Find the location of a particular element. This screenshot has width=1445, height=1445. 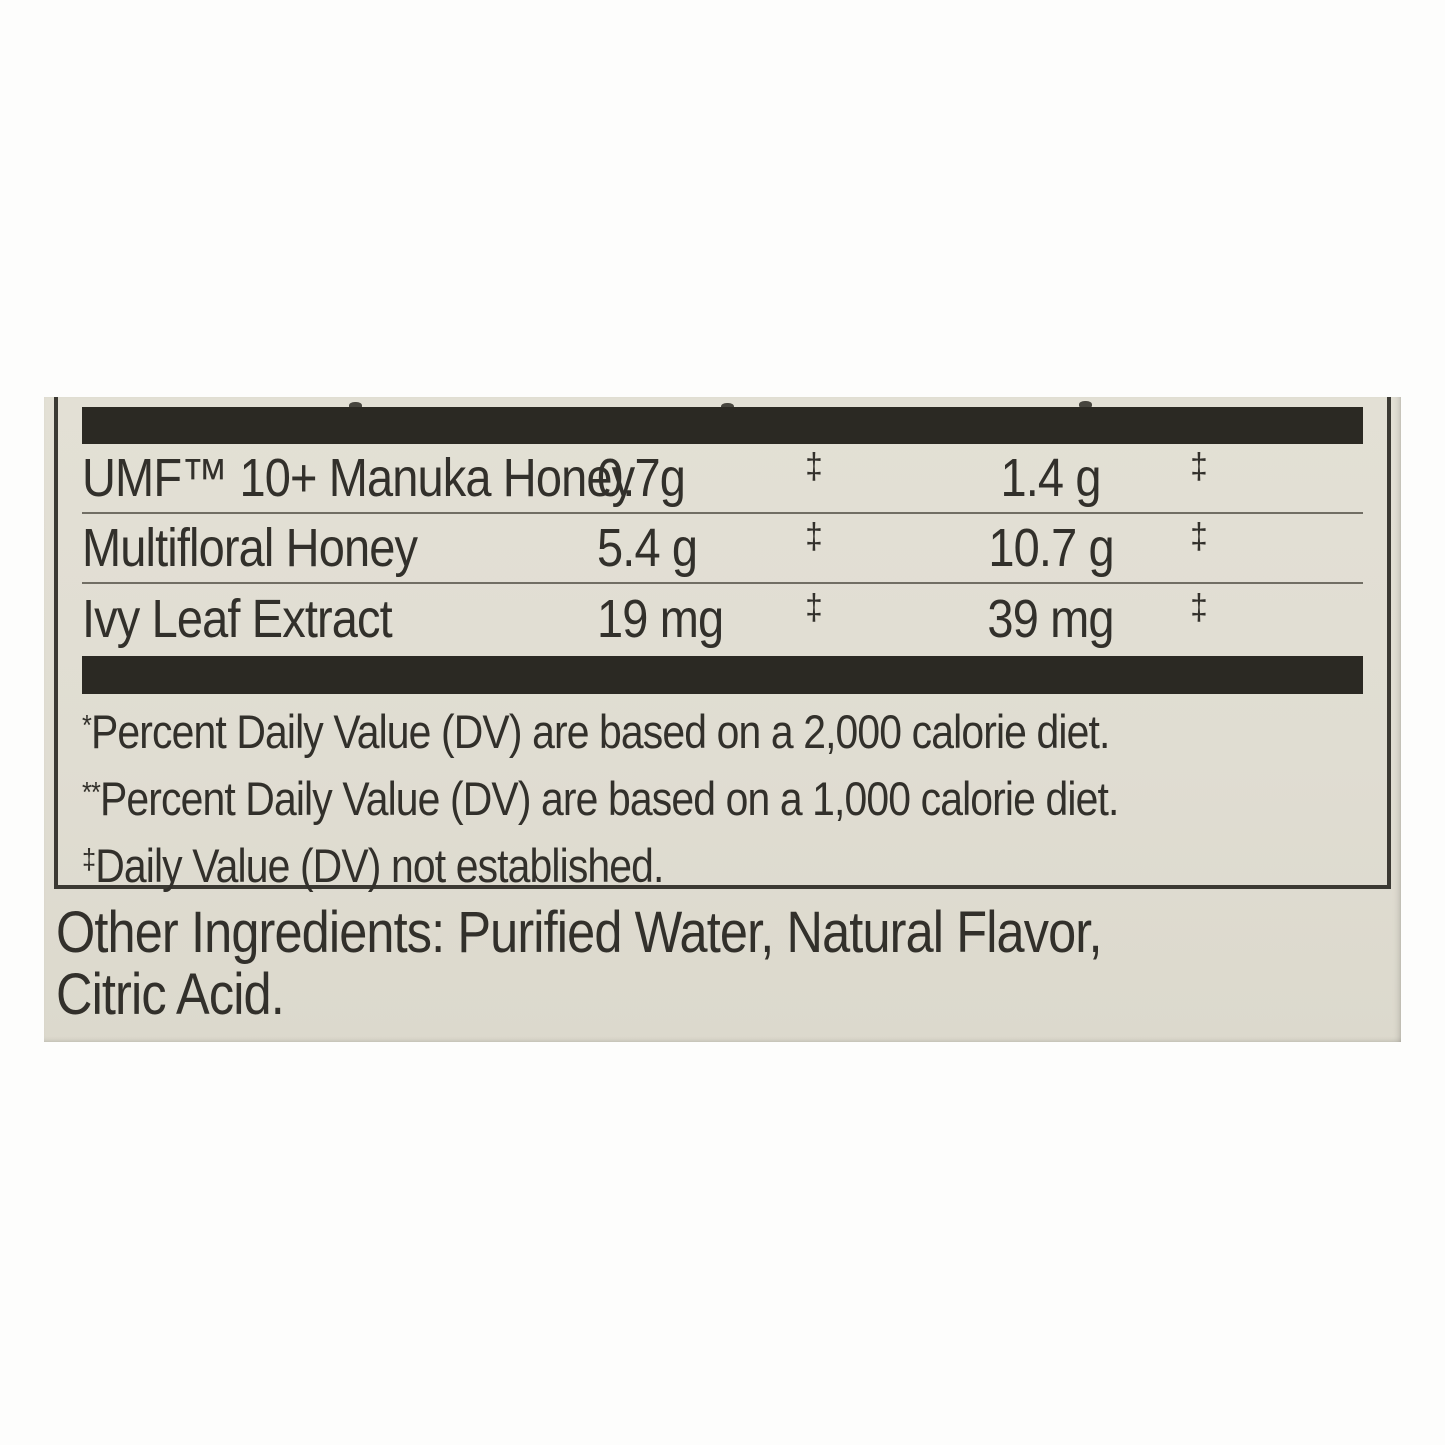

table-row-manuka-honey: UMF™ 10+ Manuka Honey 0.7g ‡ 1.4 g ‡ is located at coordinates (722, 479).